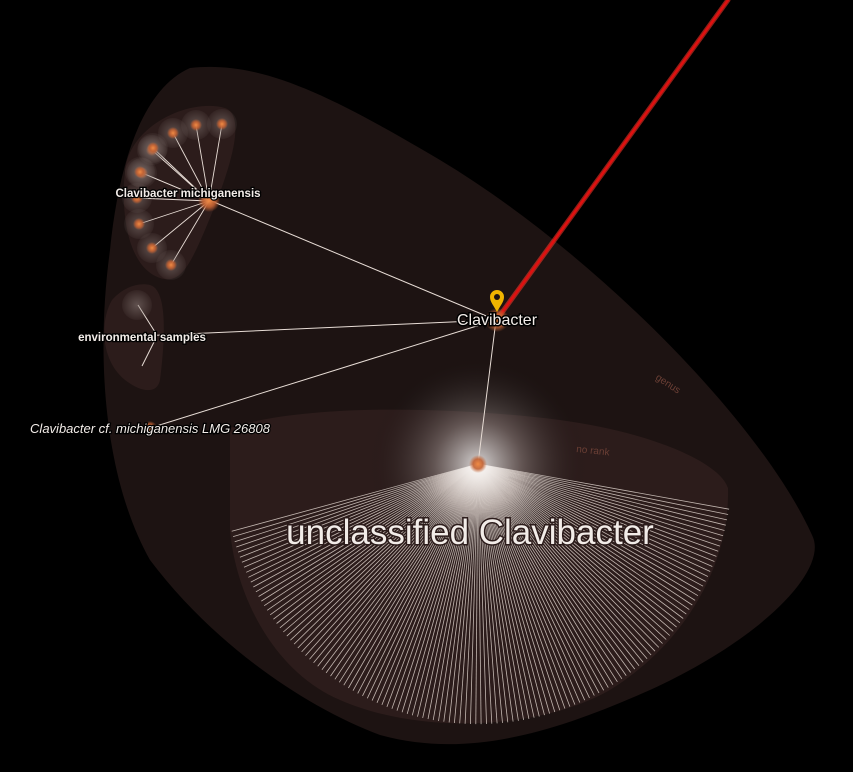 Image resolution: width=853 pixels, height=772 pixels. Describe the element at coordinates (478, 464) in the screenshot. I see `unclassified-node` at that location.